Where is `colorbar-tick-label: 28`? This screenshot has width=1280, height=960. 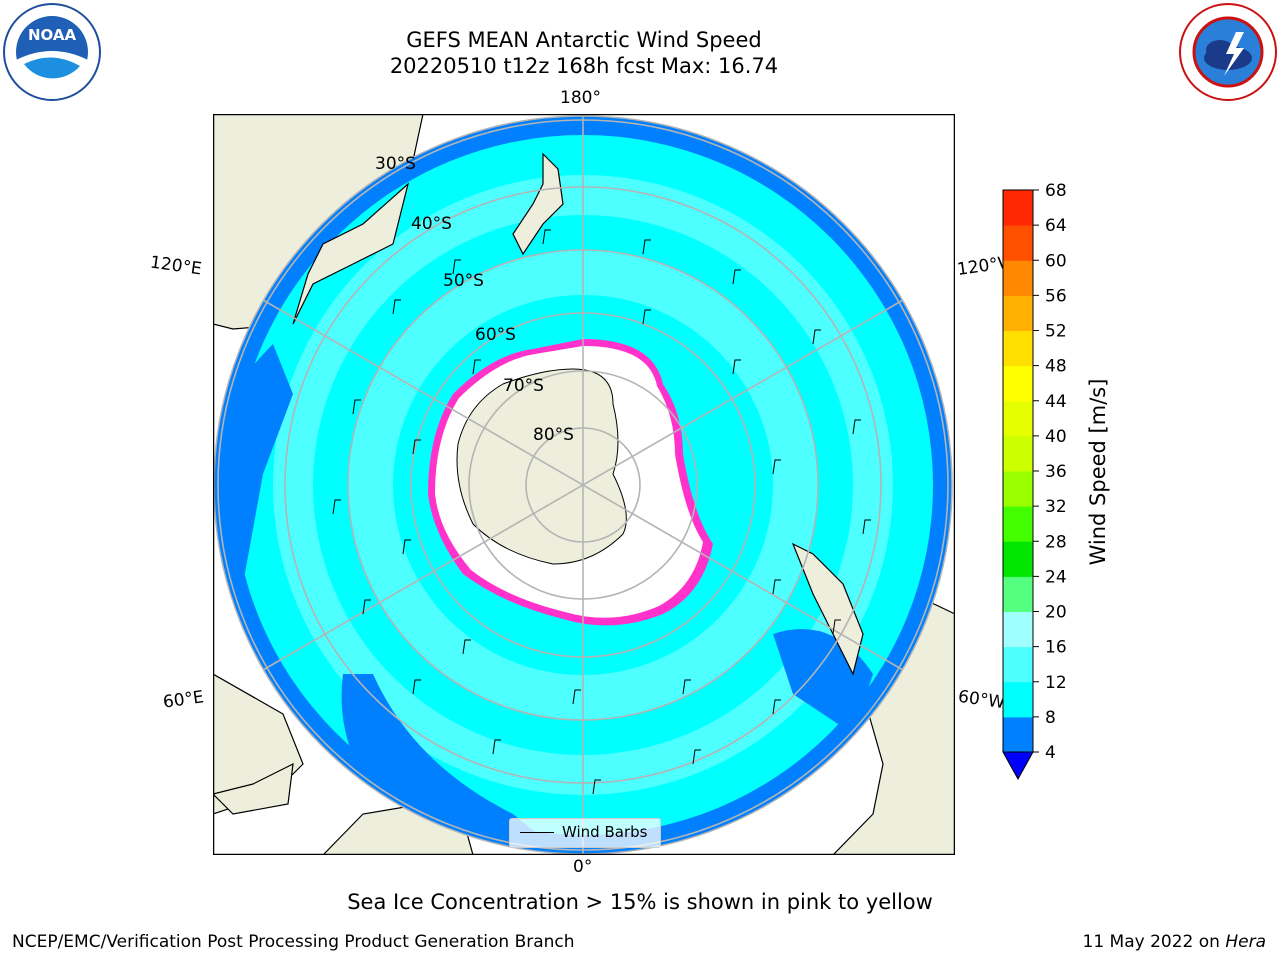 colorbar-tick-label: 28 is located at coordinates (1056, 542).